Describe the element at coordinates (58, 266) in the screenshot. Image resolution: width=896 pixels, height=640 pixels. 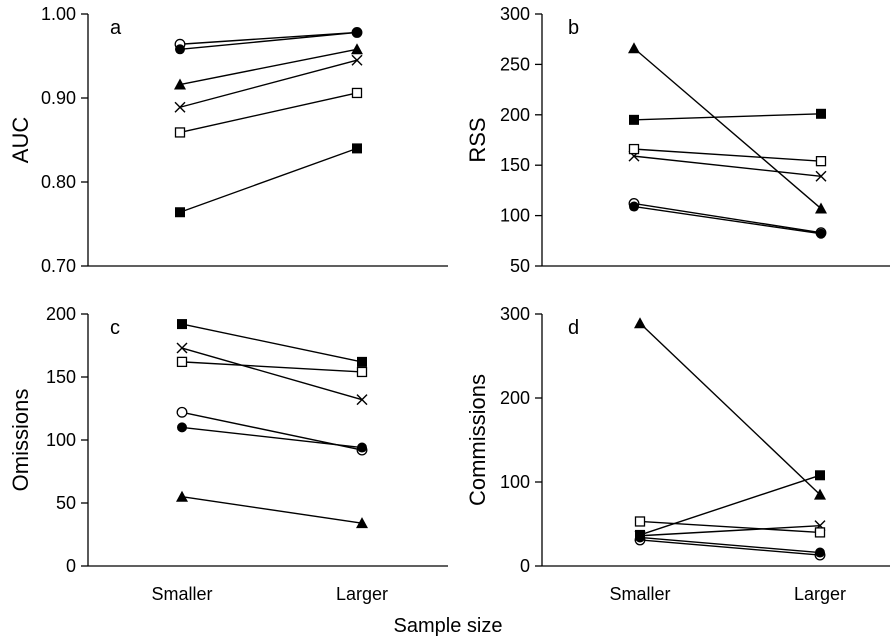
I see `y-tick-label: 0.70` at that location.